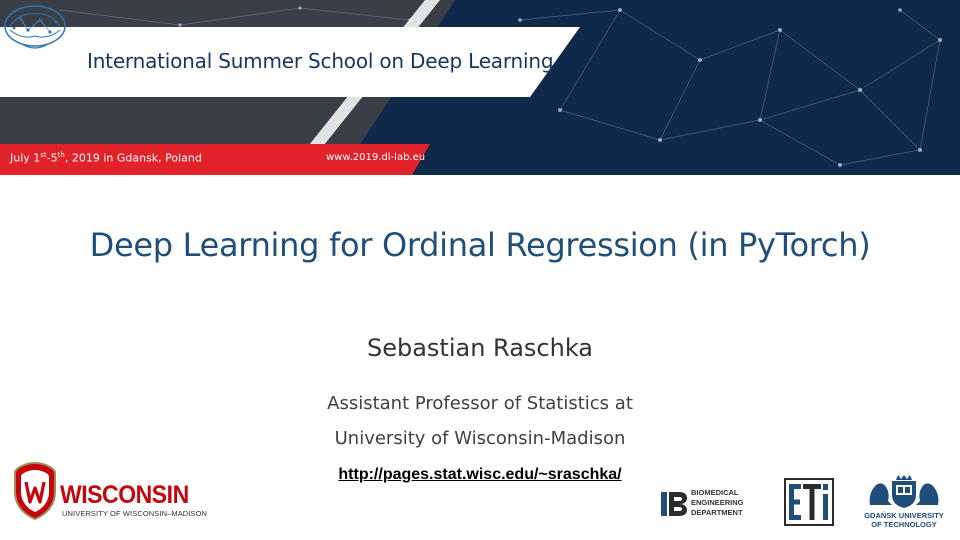  I want to click on bme-department-text: BIOMEDICAL ENGINEERING DEPARTMENT, so click(717, 503).